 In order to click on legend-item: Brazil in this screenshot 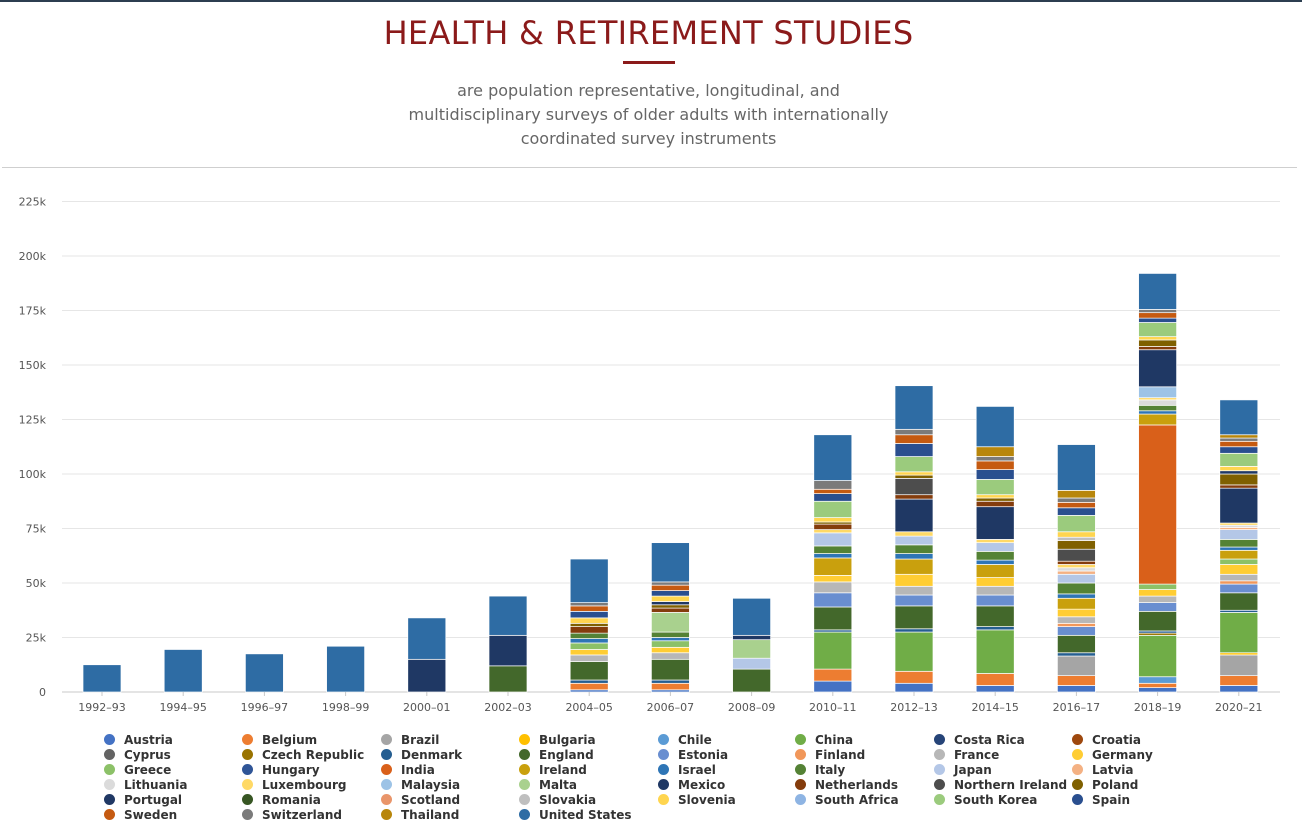, I will do `click(410, 739)`.